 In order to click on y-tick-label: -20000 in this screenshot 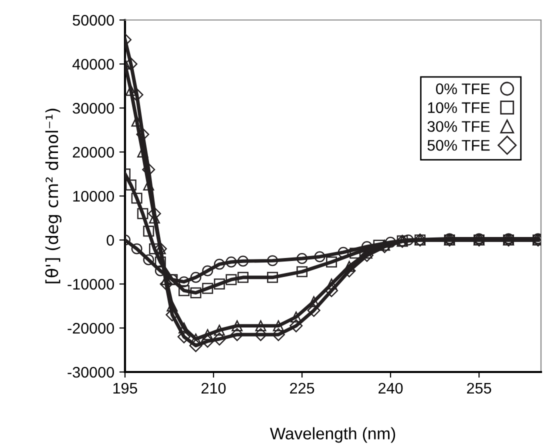, I will do `click(91, 328)`.